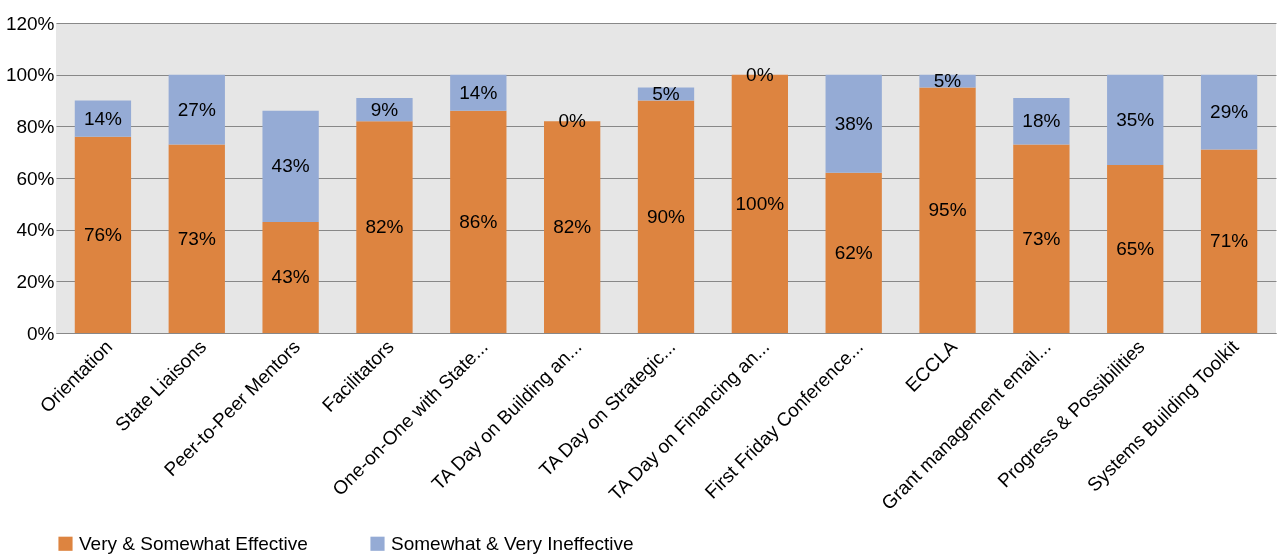  Describe the element at coordinates (30, 75) in the screenshot. I see `y-tick-label: 100%` at that location.